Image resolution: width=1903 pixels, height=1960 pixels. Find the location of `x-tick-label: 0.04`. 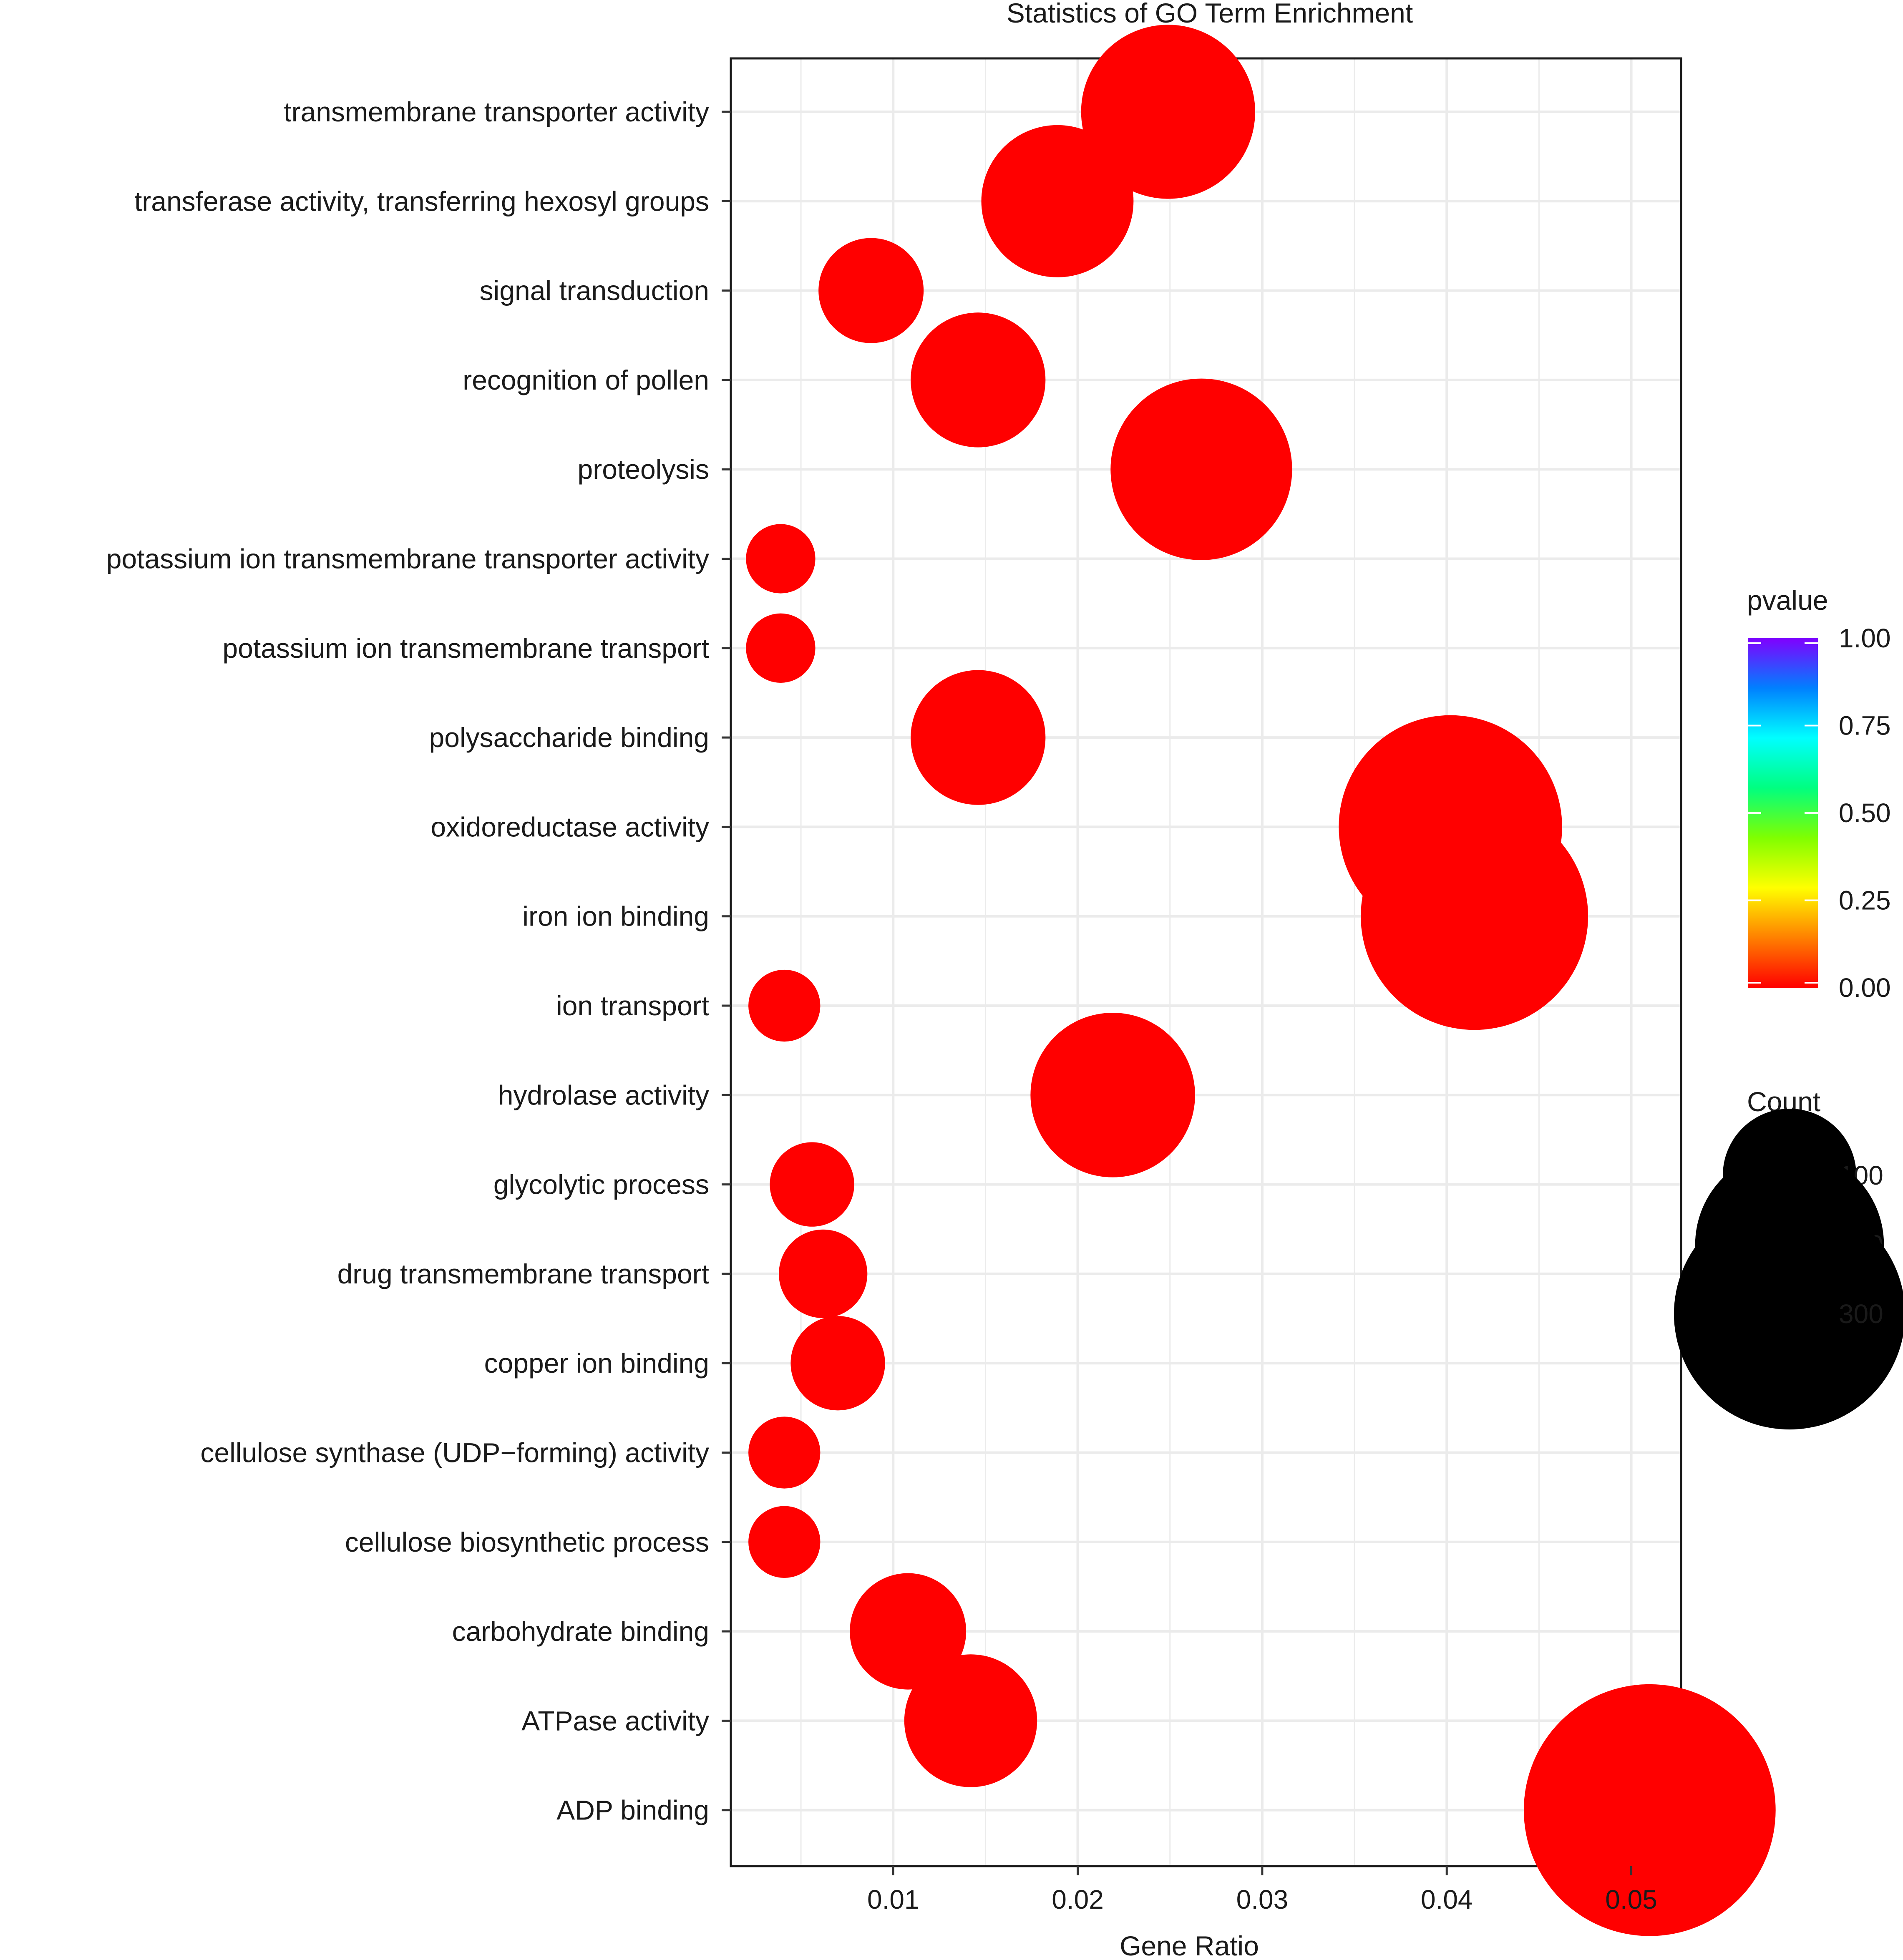

x-tick-label: 0.04 is located at coordinates (1447, 1900).